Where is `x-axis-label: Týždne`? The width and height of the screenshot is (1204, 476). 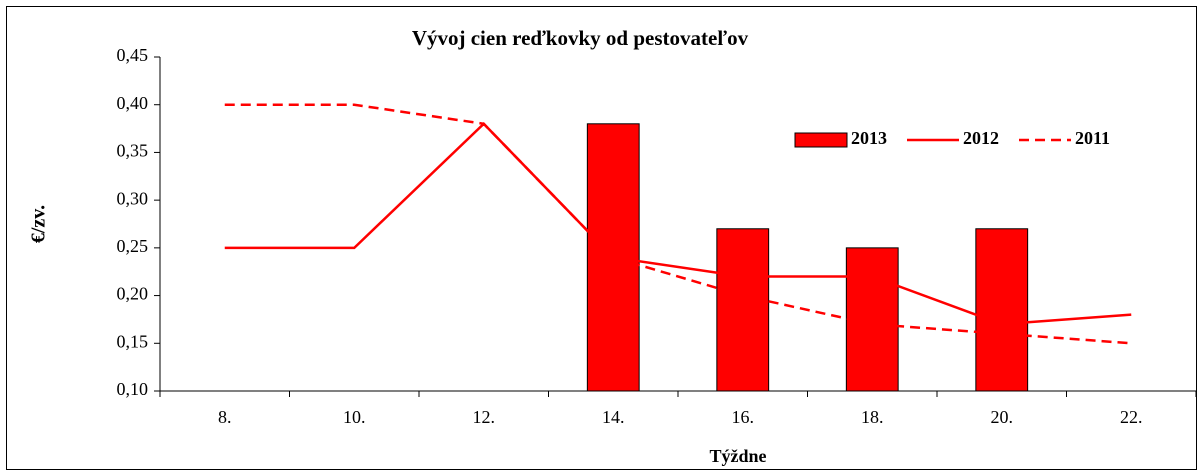 x-axis-label: Týždne is located at coordinates (737, 456).